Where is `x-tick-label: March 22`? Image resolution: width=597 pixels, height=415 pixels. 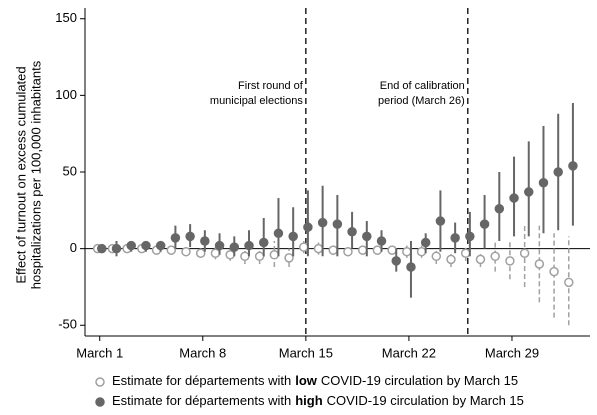 x-tick-label: March 22 is located at coordinates (409, 352).